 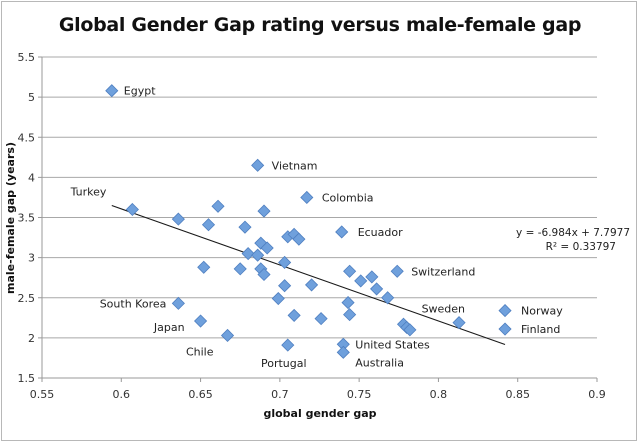 I want to click on point-label: Chile, so click(x=200, y=351).